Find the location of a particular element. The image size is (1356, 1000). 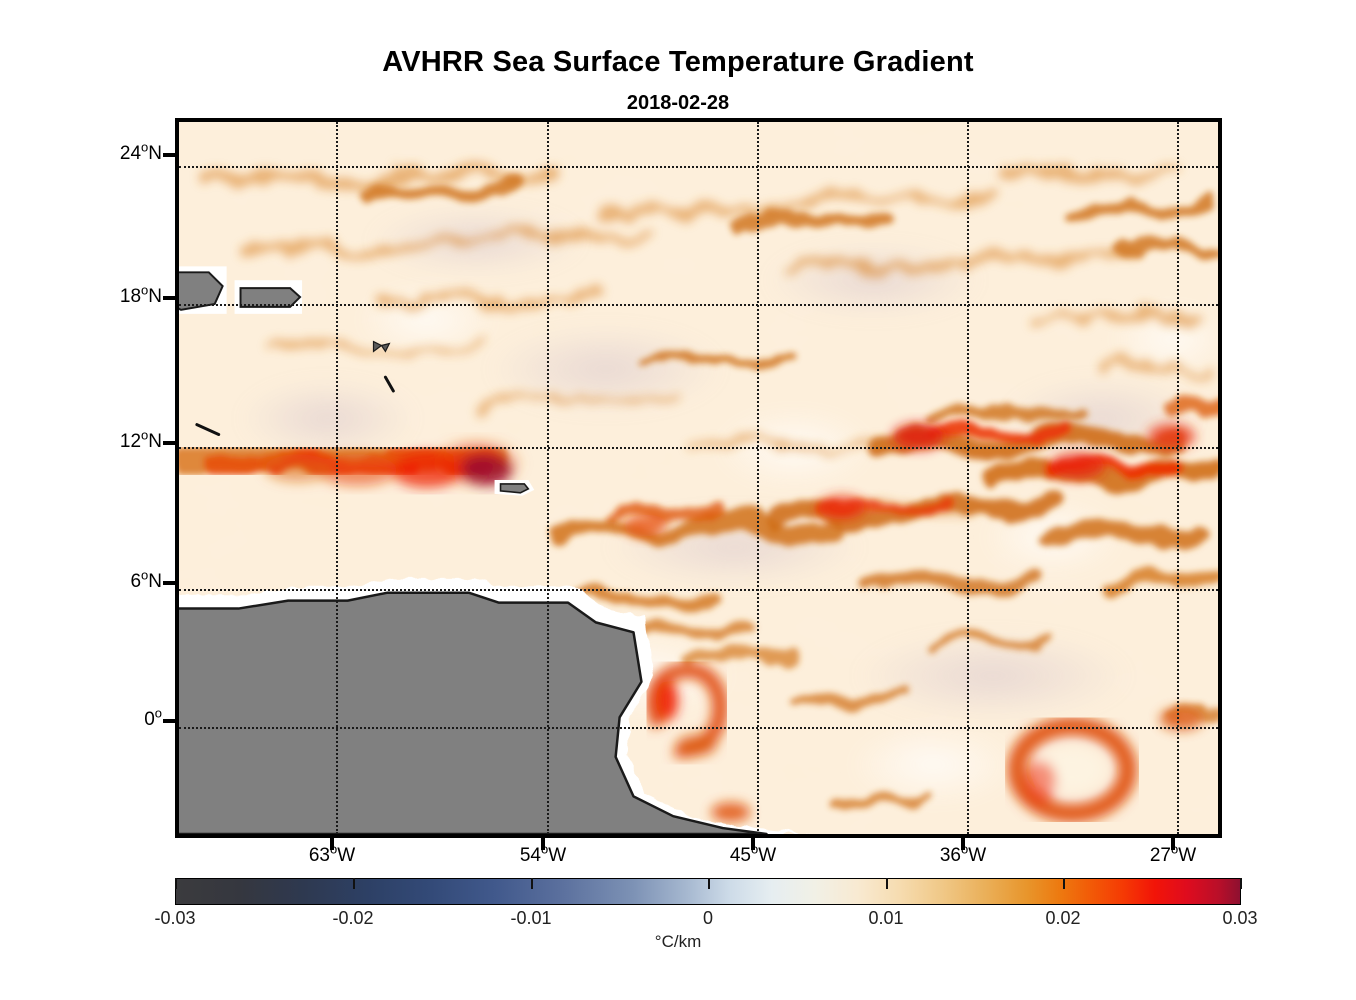

ytick-label-12N: 12oN is located at coordinates (140, 440).